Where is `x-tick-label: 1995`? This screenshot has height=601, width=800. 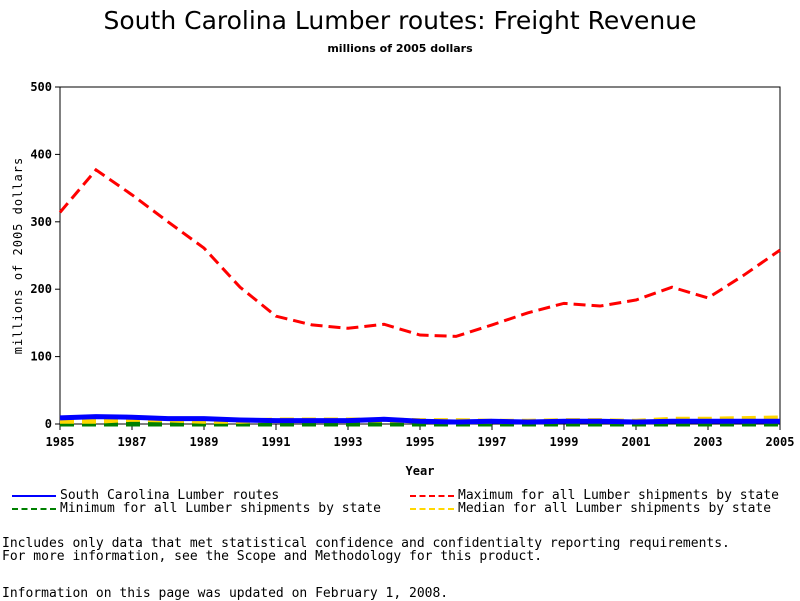
x-tick-label: 1995 is located at coordinates (420, 442).